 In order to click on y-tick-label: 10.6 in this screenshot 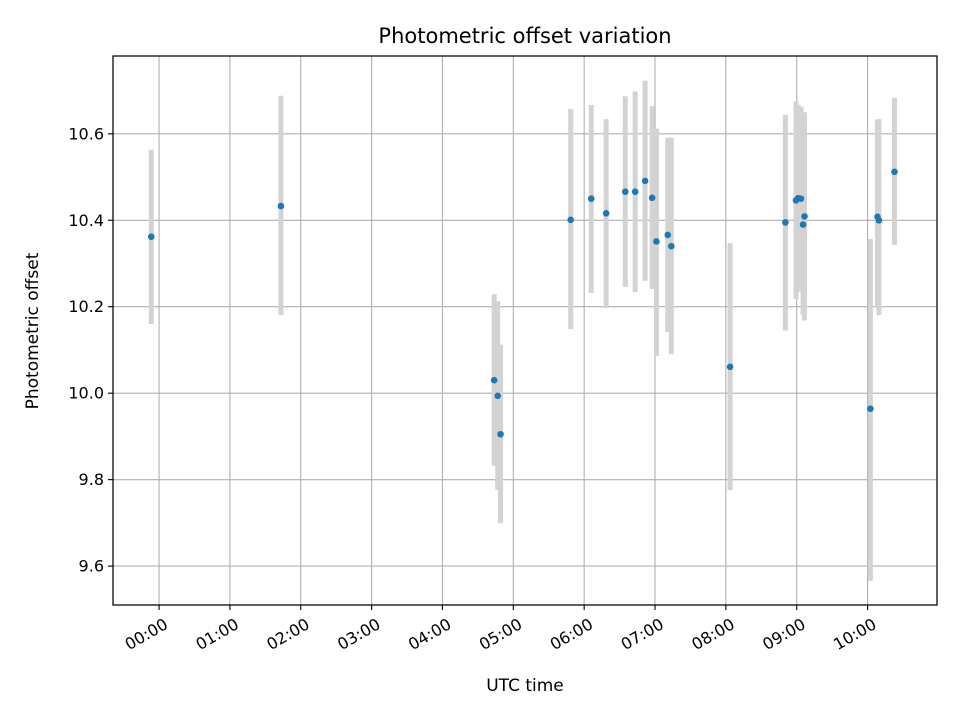, I will do `click(86, 133)`.